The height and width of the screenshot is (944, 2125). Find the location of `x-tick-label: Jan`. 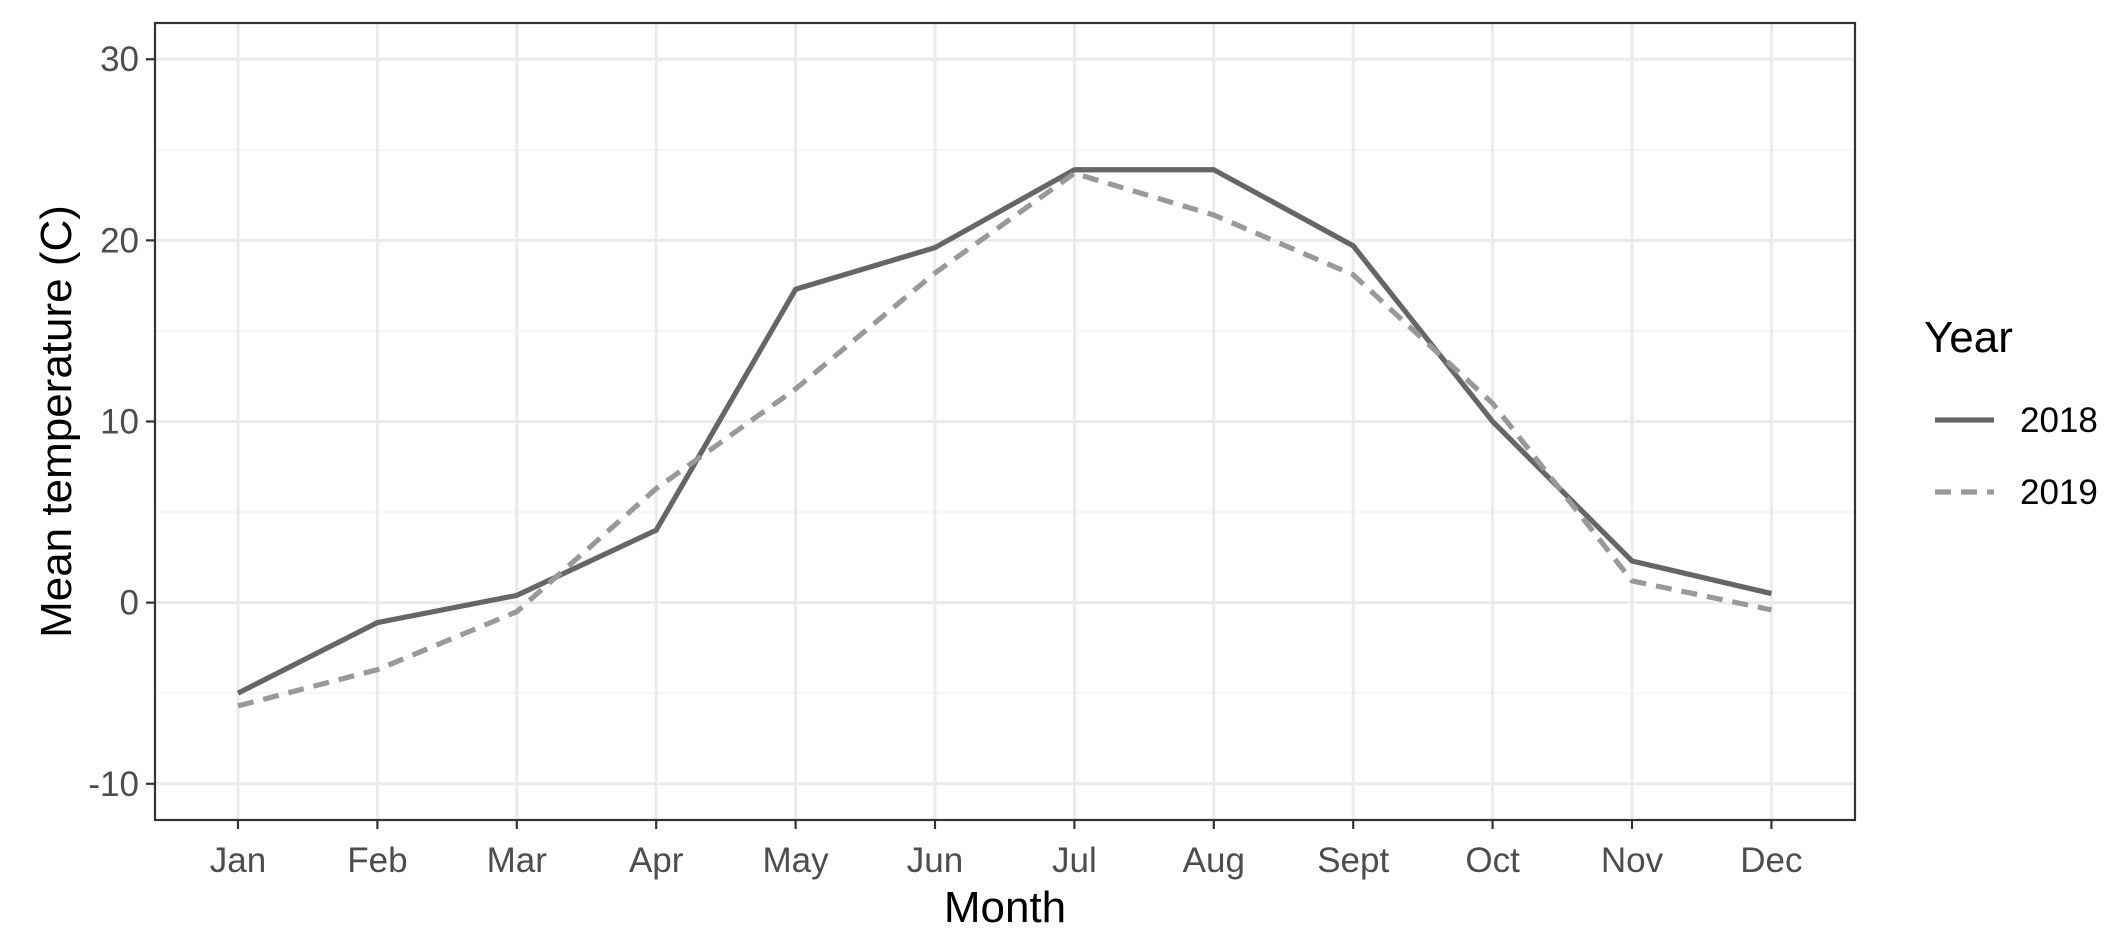

x-tick-label: Jan is located at coordinates (238, 860).